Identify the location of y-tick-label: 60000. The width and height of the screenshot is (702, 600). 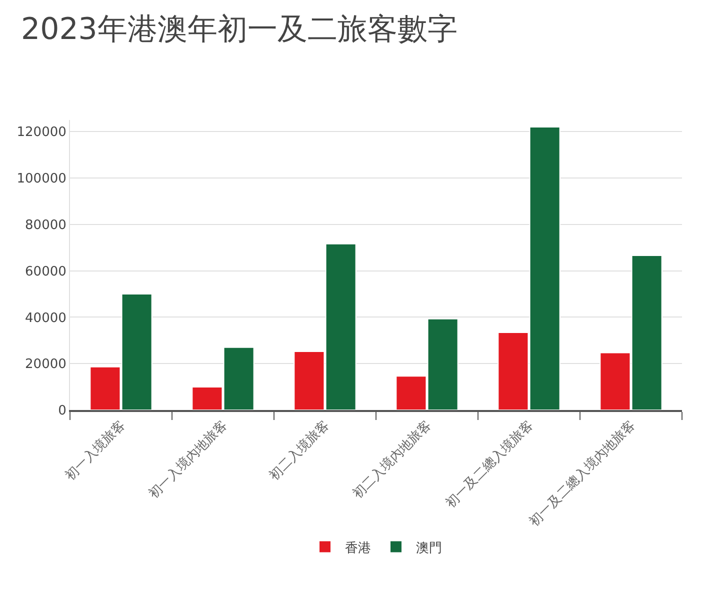
(45, 272).